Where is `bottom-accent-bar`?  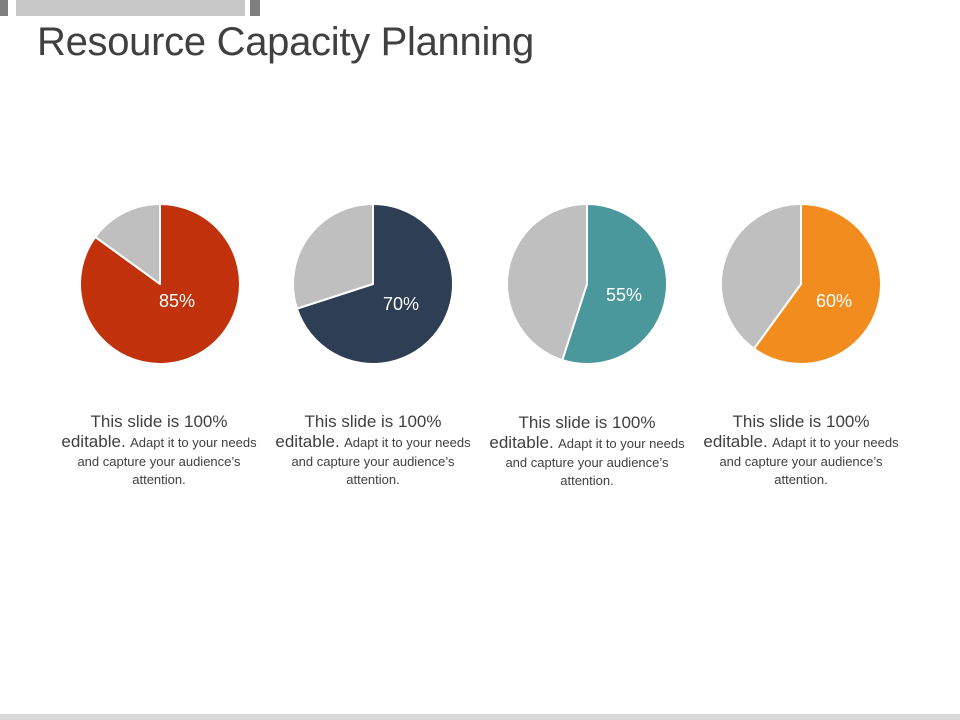
bottom-accent-bar is located at coordinates (480, 717).